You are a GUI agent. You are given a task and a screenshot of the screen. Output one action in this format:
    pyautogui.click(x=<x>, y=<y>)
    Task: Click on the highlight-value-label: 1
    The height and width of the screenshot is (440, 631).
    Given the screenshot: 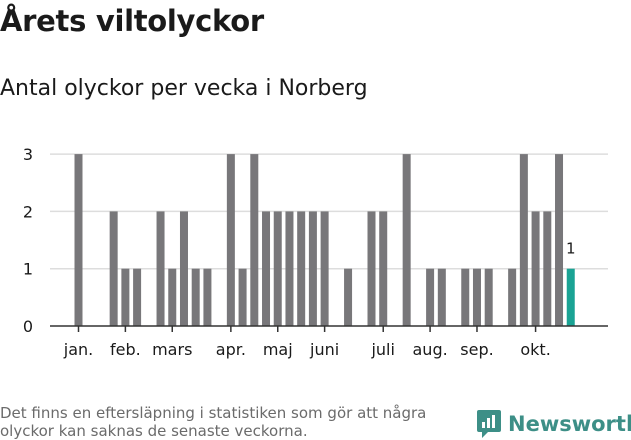 What is the action you would take?
    pyautogui.click(x=571, y=249)
    